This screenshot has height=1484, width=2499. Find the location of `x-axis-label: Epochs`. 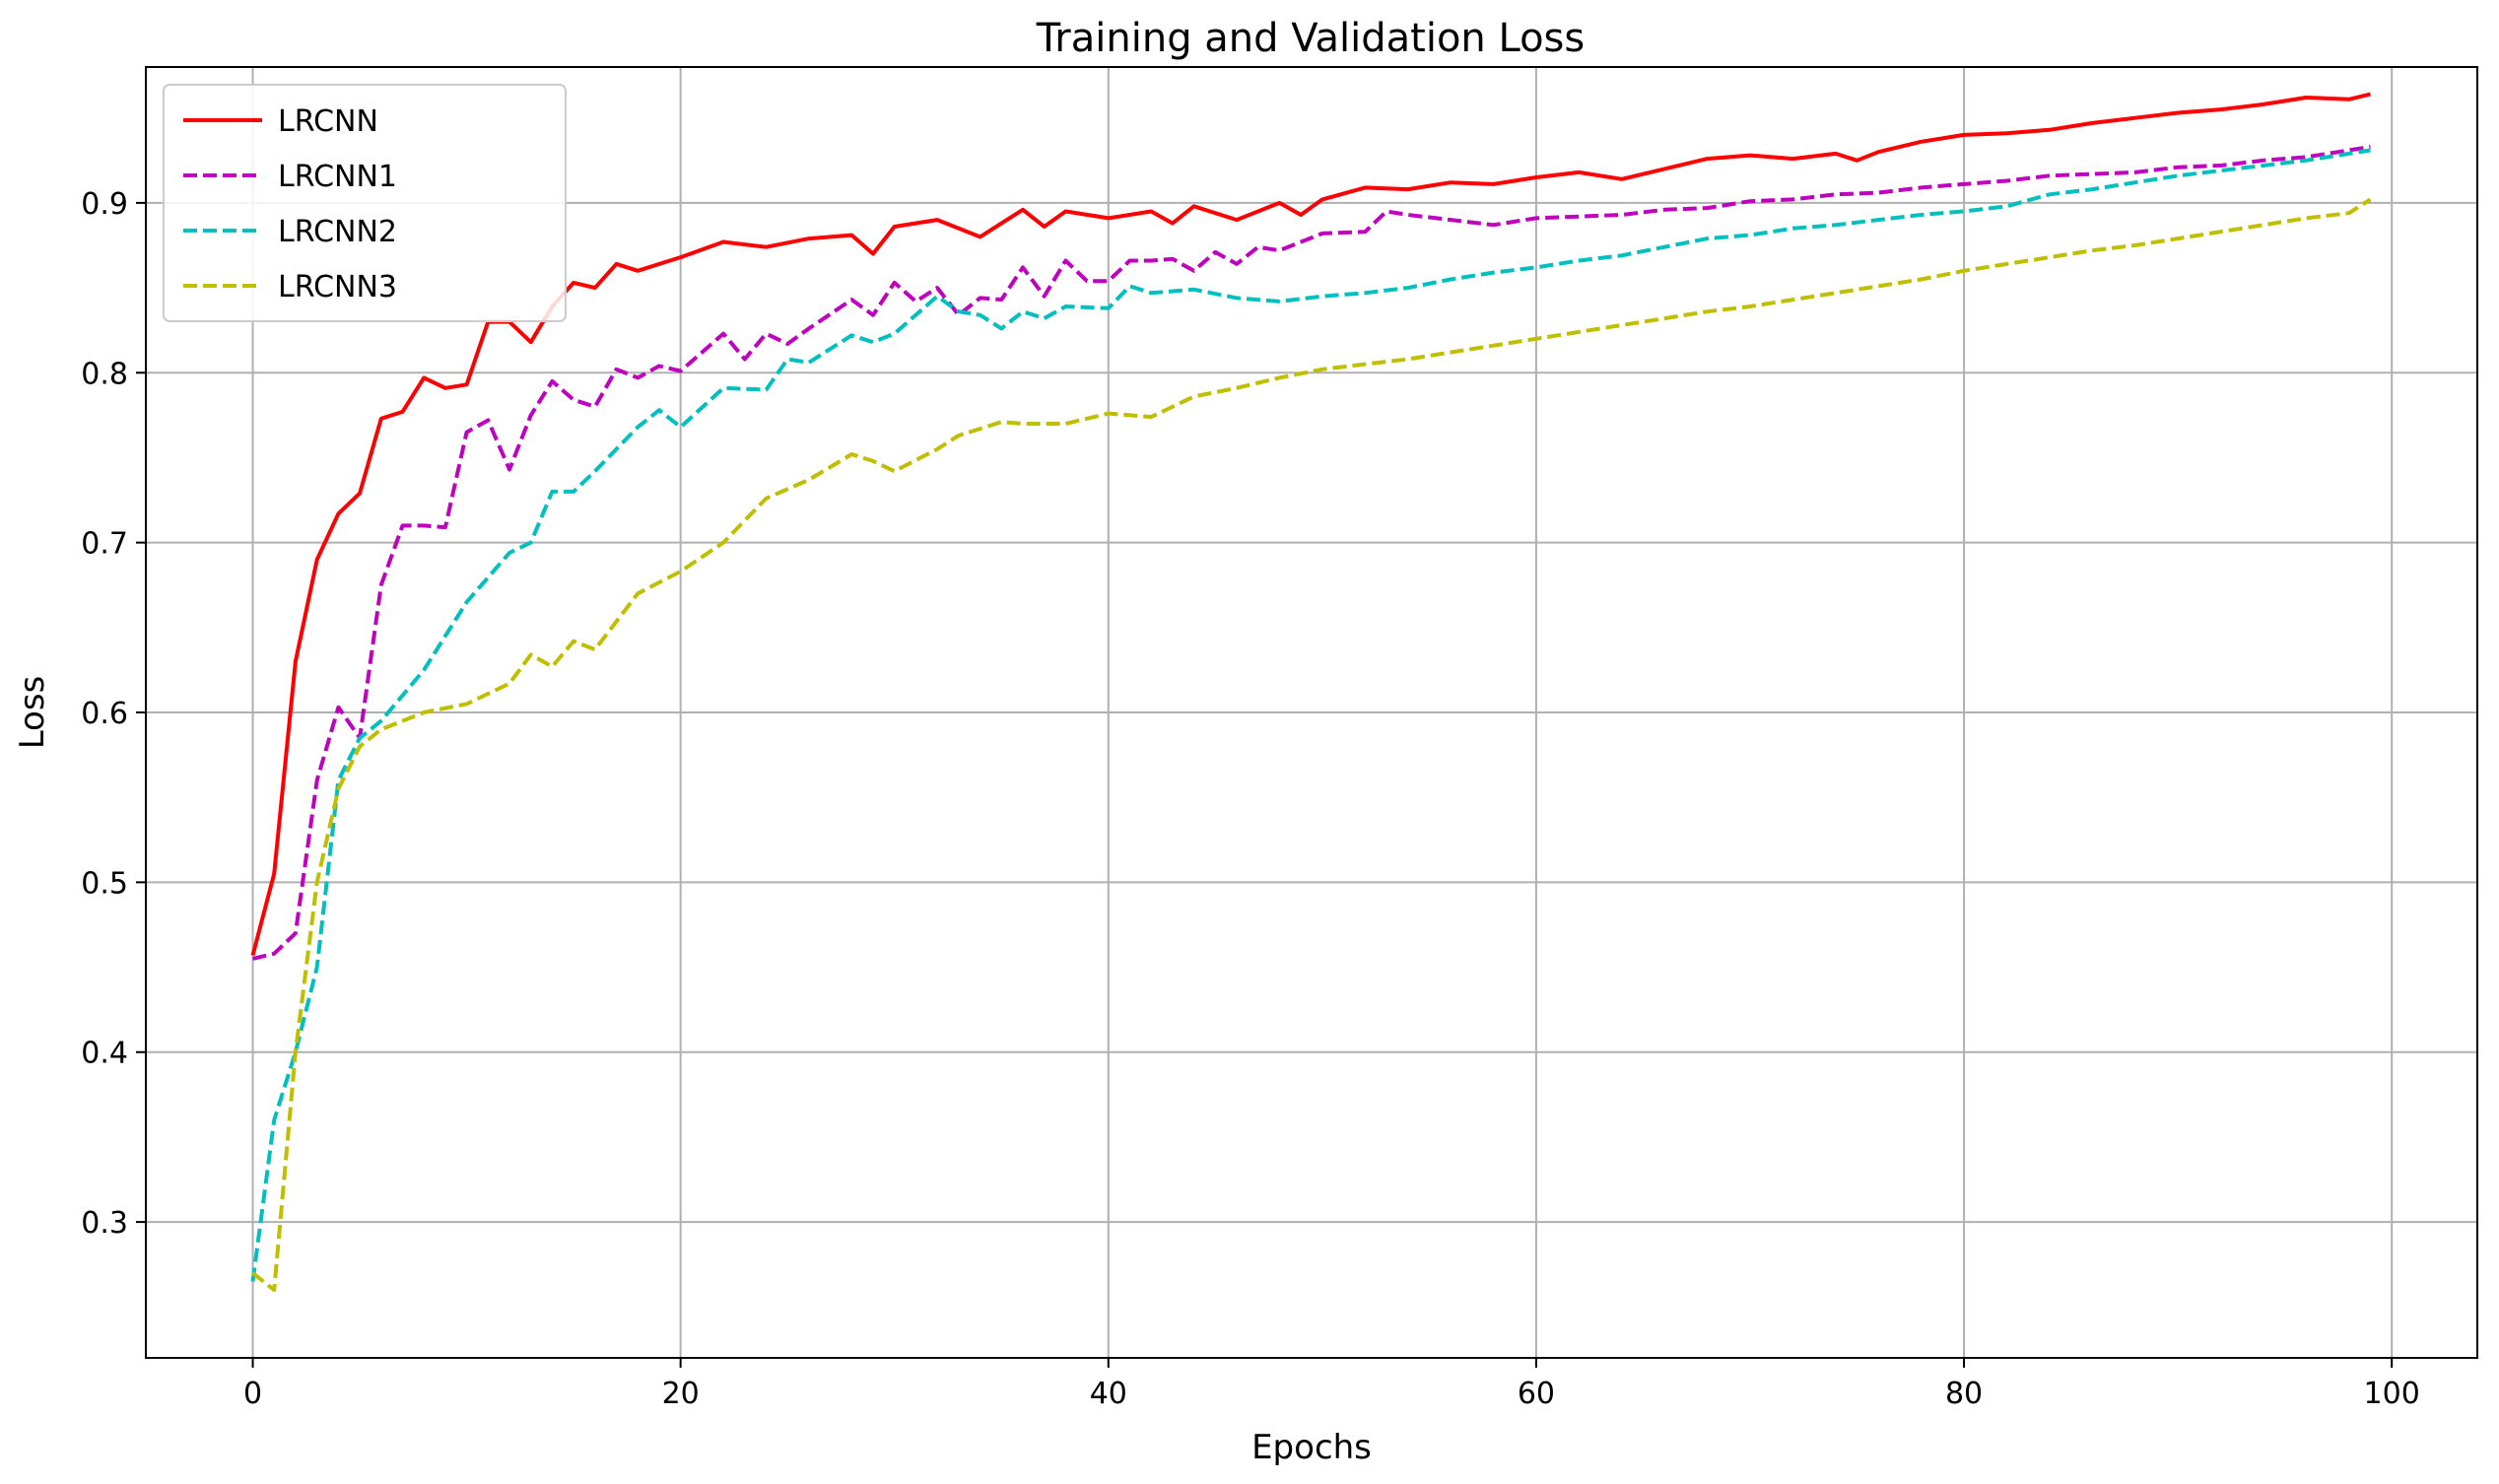

x-axis-label: Epochs is located at coordinates (1311, 1447).